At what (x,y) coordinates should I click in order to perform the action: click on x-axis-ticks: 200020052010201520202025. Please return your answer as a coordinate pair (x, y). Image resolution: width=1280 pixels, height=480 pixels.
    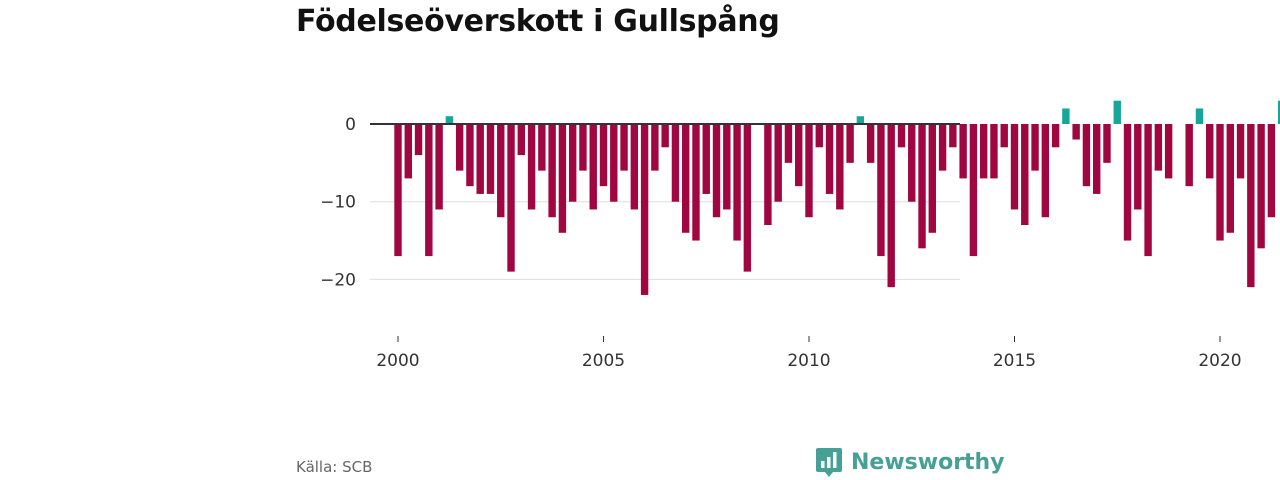
    Looking at the image, I should click on (809, 353).